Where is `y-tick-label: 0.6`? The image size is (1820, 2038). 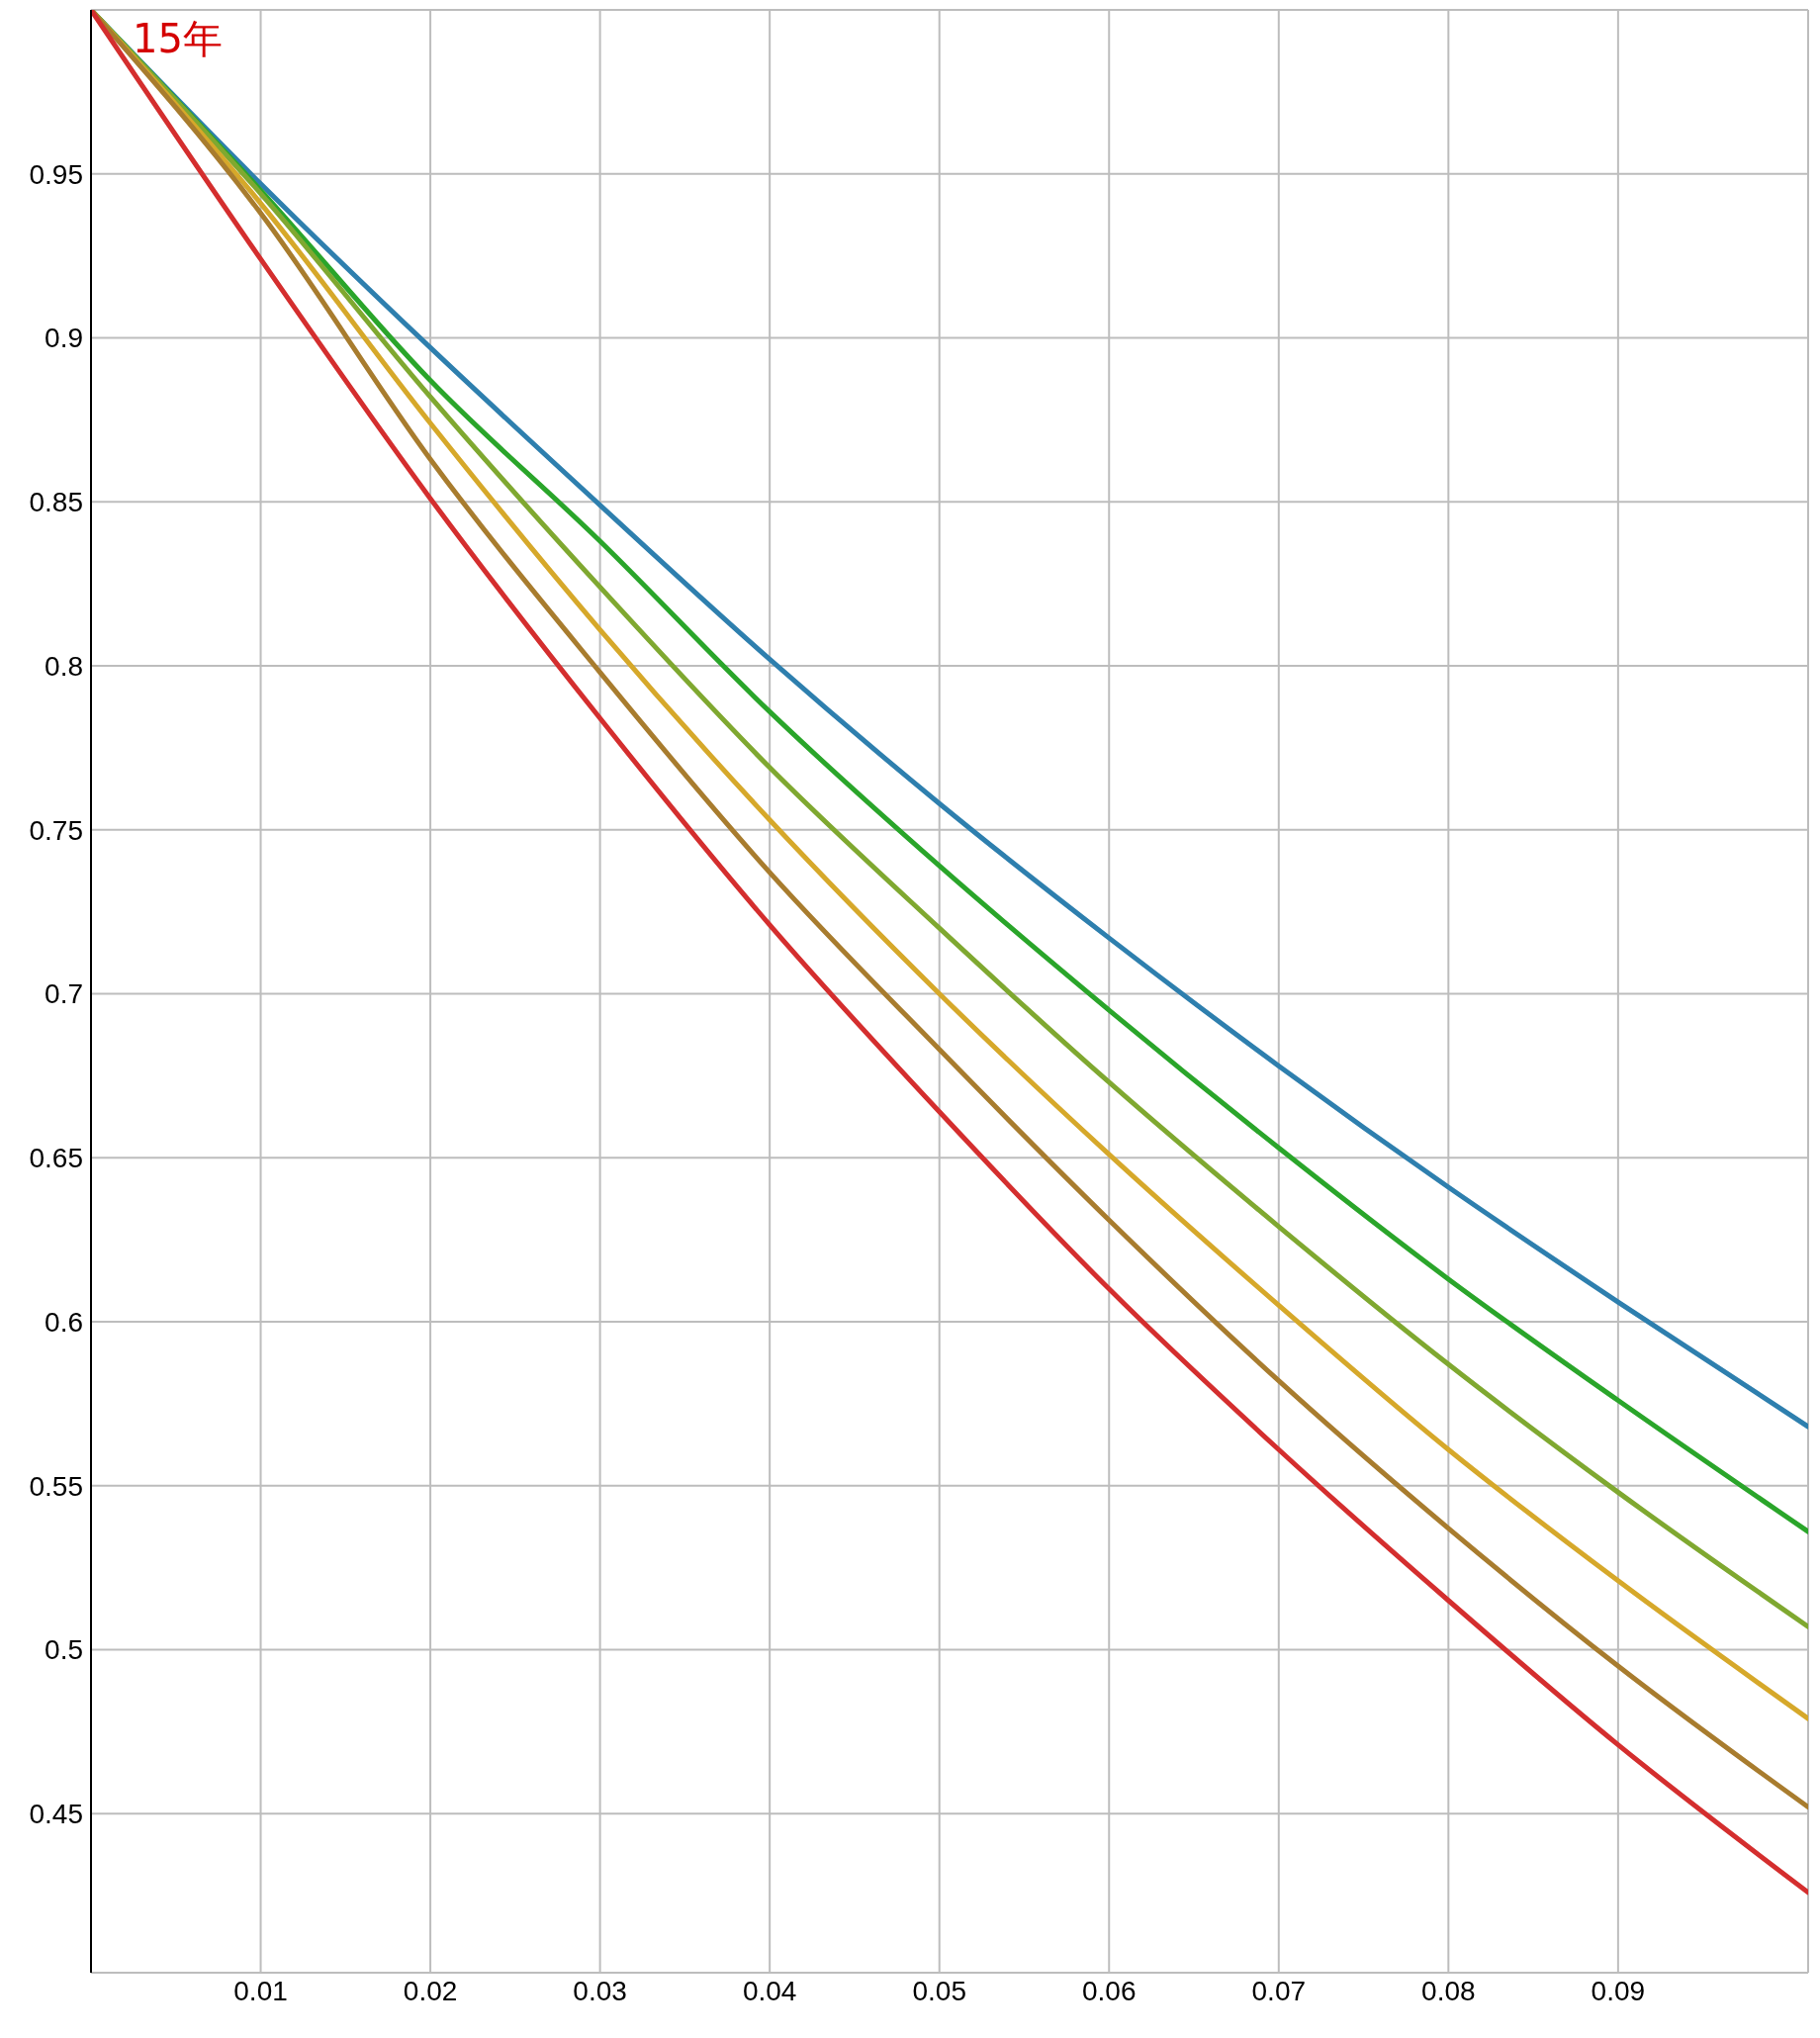
y-tick-label: 0.6 is located at coordinates (64, 1322).